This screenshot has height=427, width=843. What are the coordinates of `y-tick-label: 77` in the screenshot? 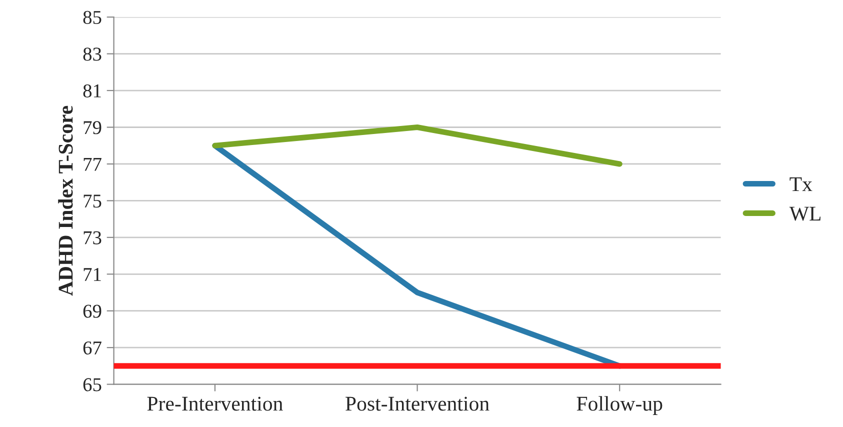 It's located at (93, 164).